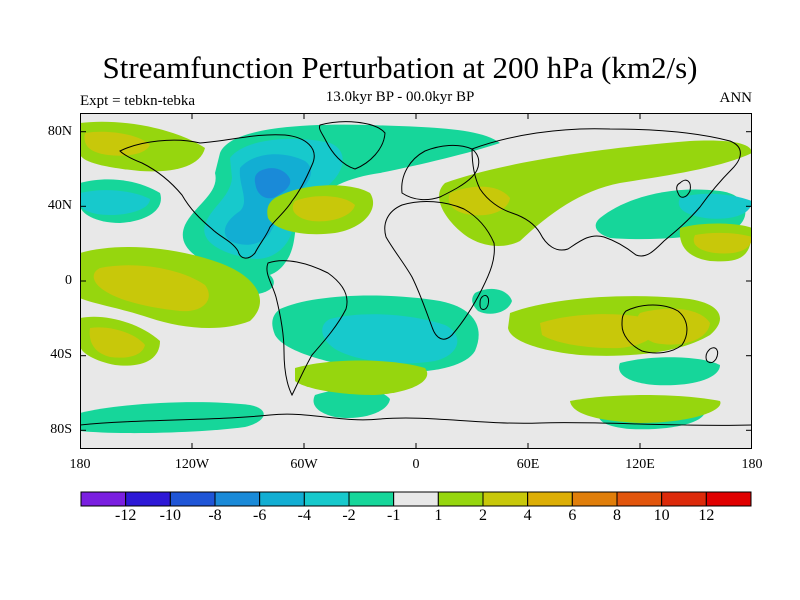 This screenshot has width=800, height=600. What do you see at coordinates (640, 464) in the screenshot?
I see `lon-tick-label: 120E` at bounding box center [640, 464].